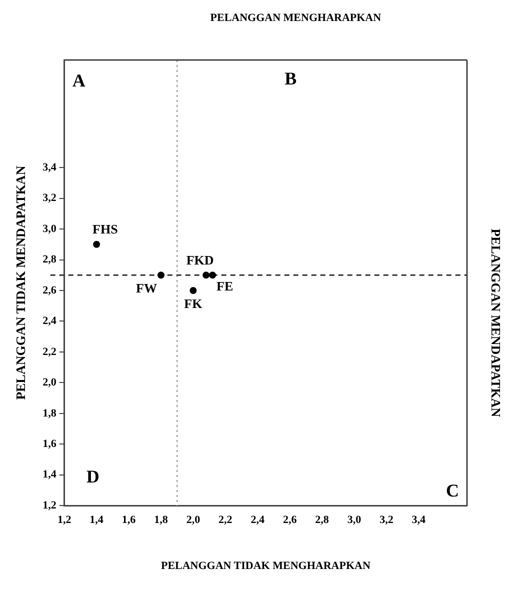 This screenshot has width=512, height=592. I want to click on x2-axis-title: PELANGGAN MENGHARAPKAN, so click(296, 18).